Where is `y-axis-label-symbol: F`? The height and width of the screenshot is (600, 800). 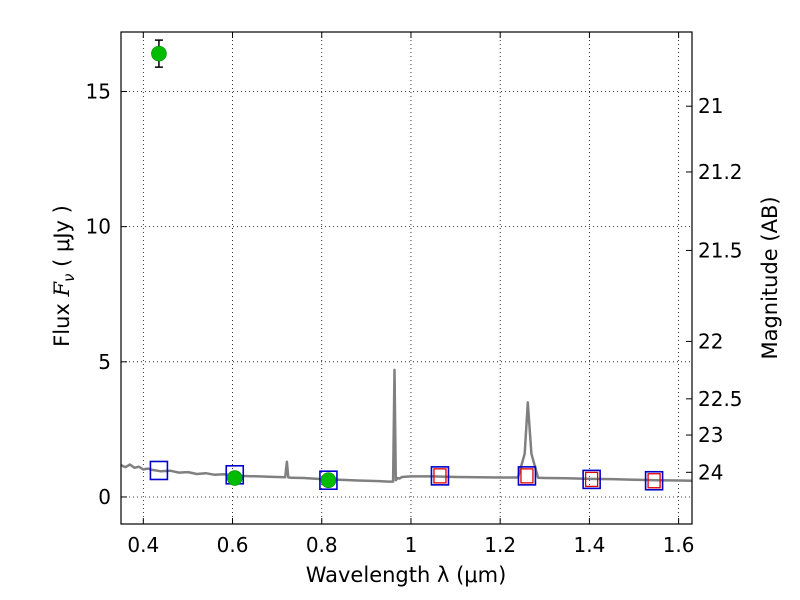 y-axis-label-symbol: F is located at coordinates (62, 289).